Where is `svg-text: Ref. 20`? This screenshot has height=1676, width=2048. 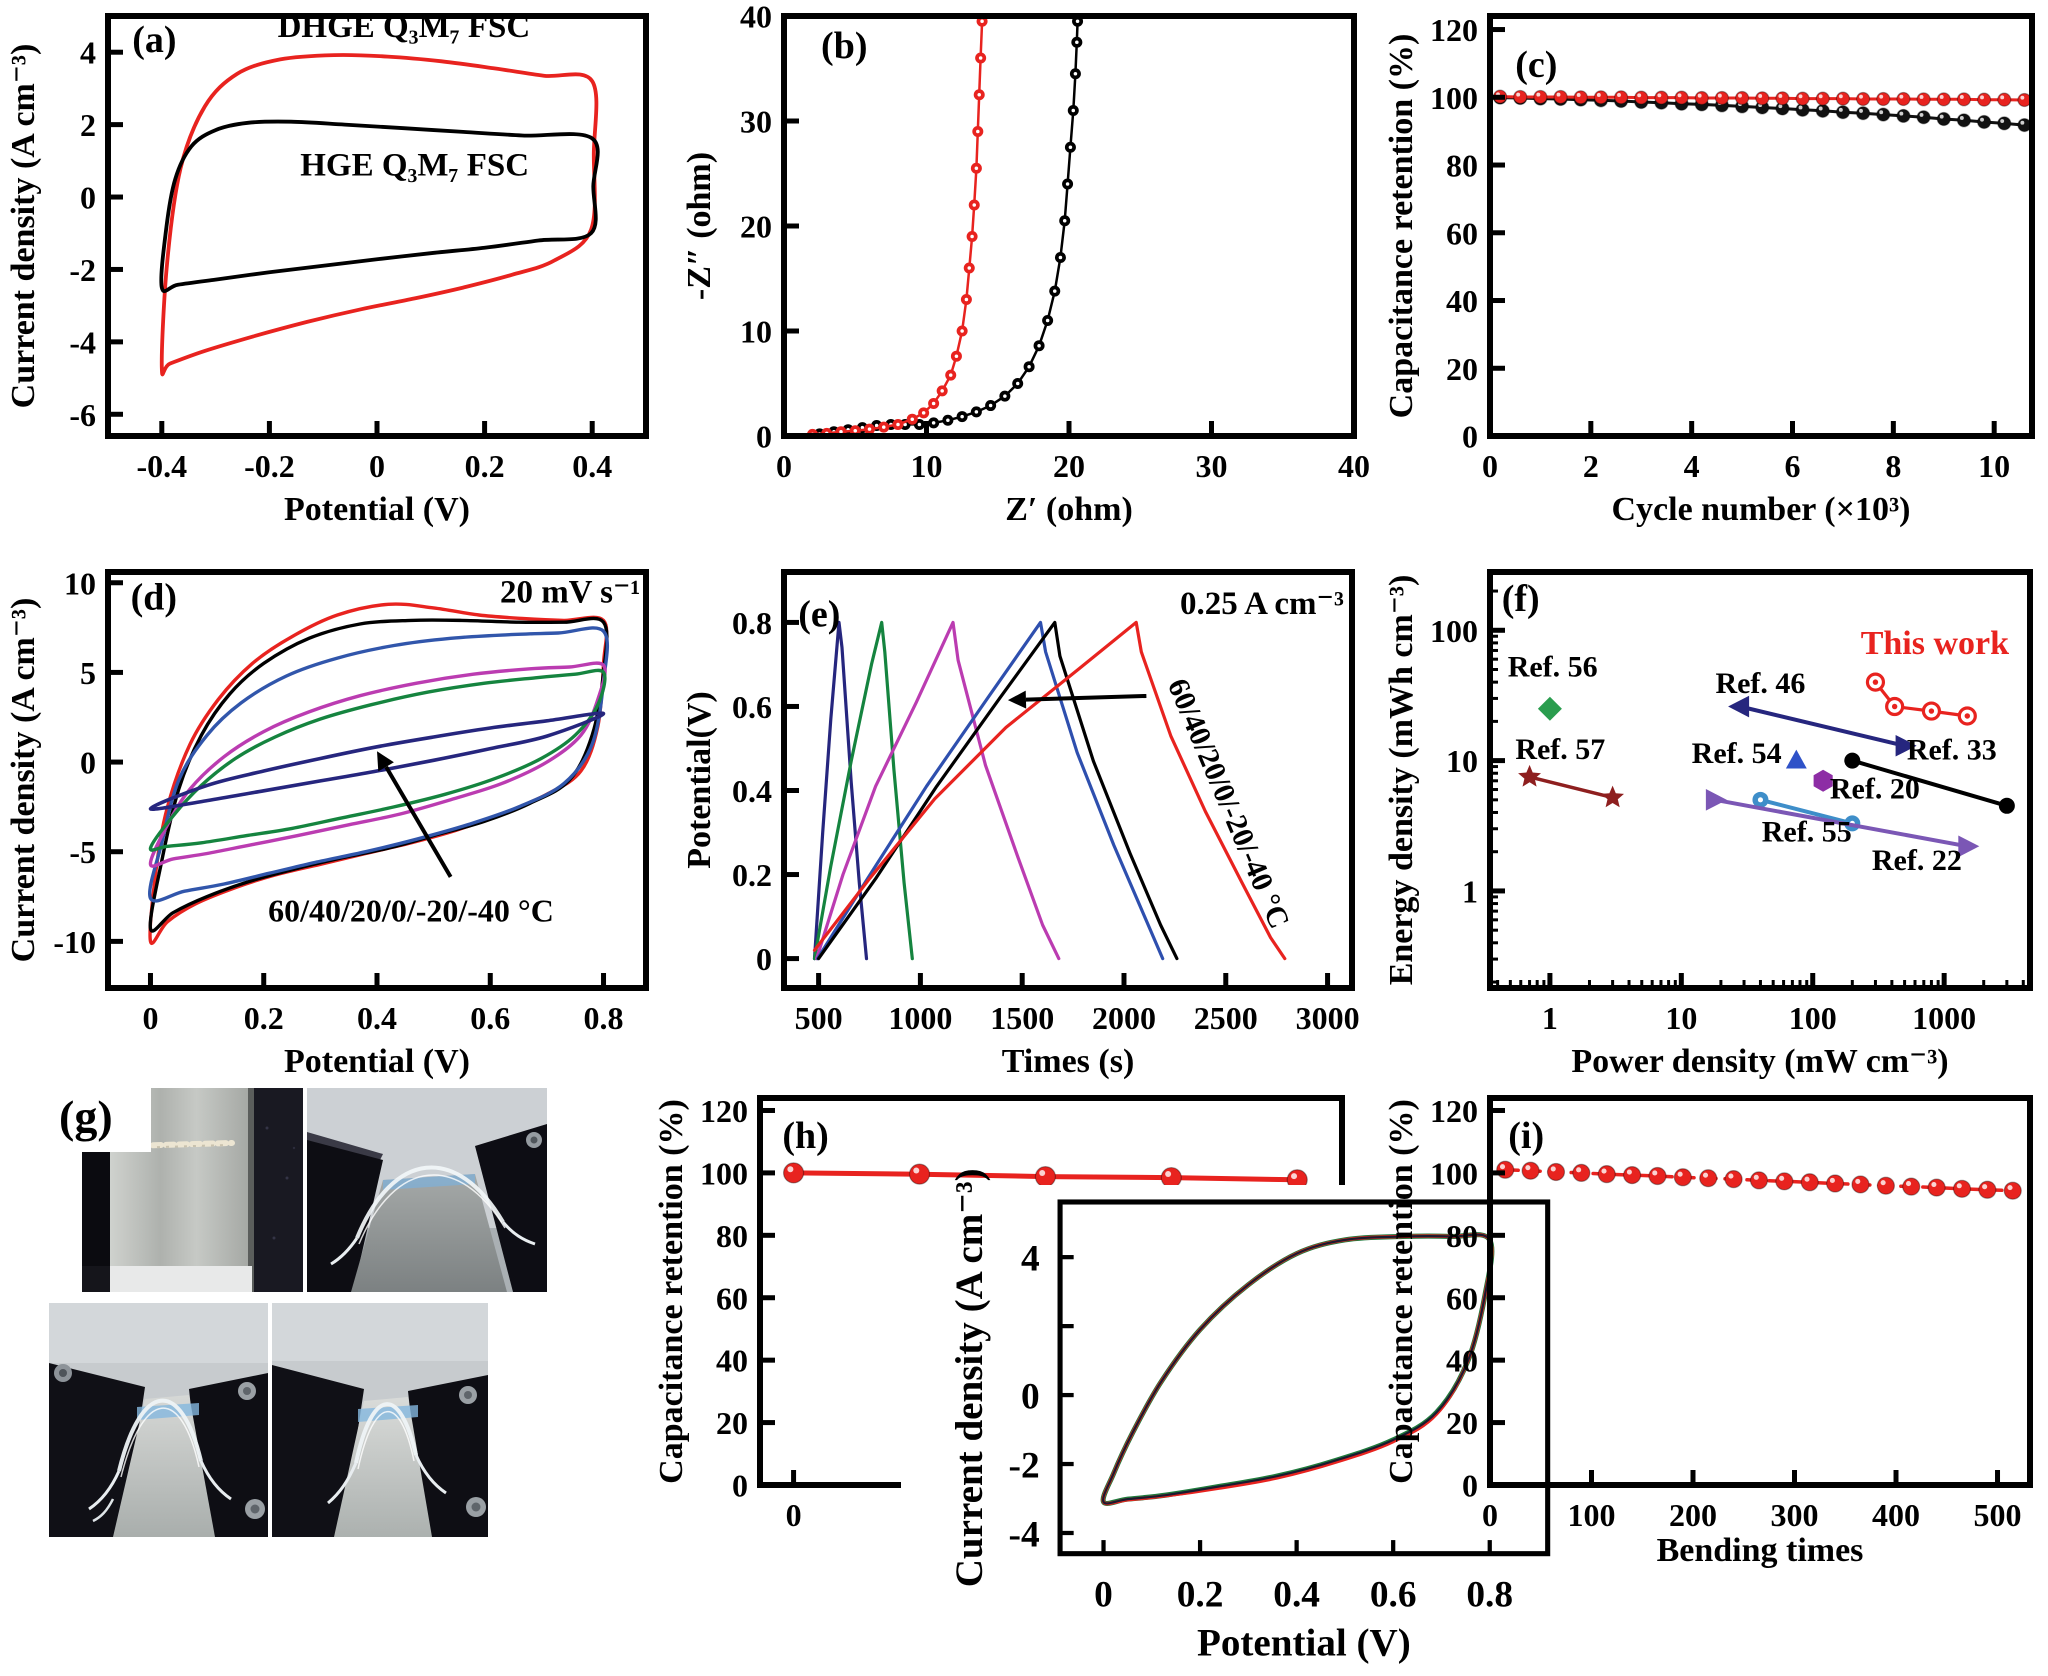 svg-text: Ref. 20 is located at coordinates (1875, 789).